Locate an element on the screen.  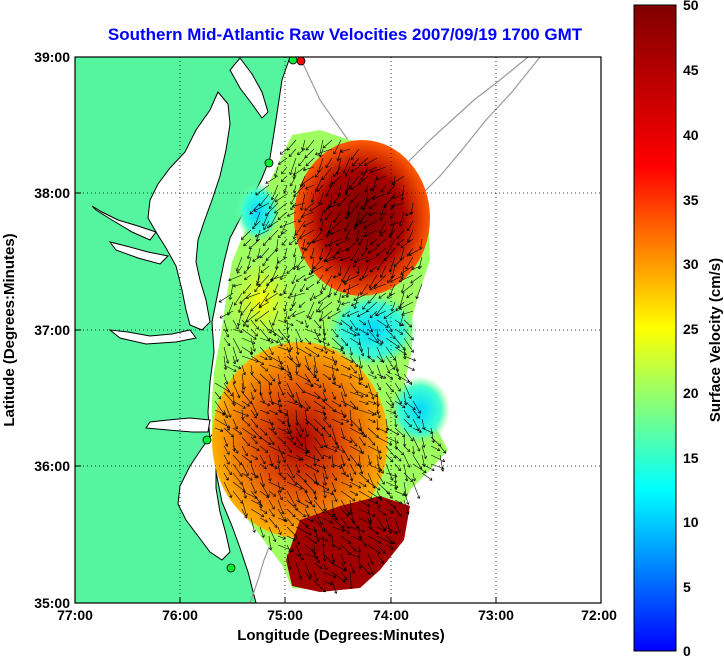
colorbar-tick-label: 35 is located at coordinates (691, 200).